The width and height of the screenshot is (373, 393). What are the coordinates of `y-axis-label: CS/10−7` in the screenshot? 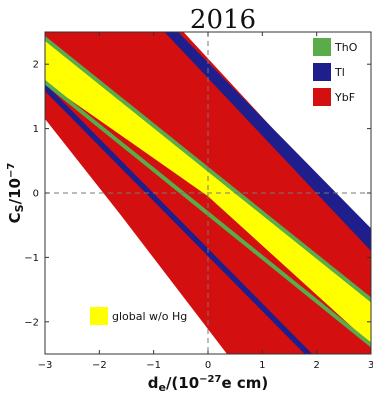 It's located at (16, 193).